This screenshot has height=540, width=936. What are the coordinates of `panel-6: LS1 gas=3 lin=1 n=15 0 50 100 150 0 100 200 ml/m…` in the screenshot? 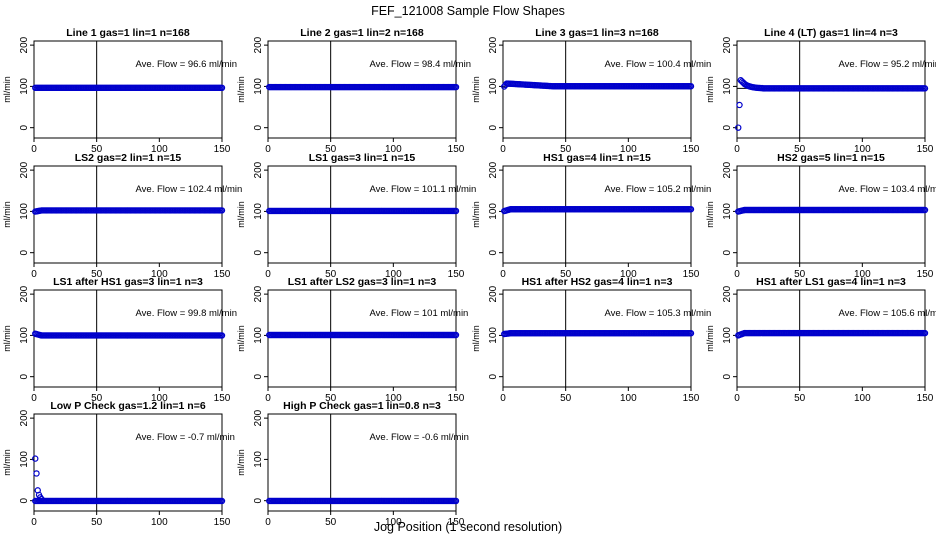 It's located at (356, 216).